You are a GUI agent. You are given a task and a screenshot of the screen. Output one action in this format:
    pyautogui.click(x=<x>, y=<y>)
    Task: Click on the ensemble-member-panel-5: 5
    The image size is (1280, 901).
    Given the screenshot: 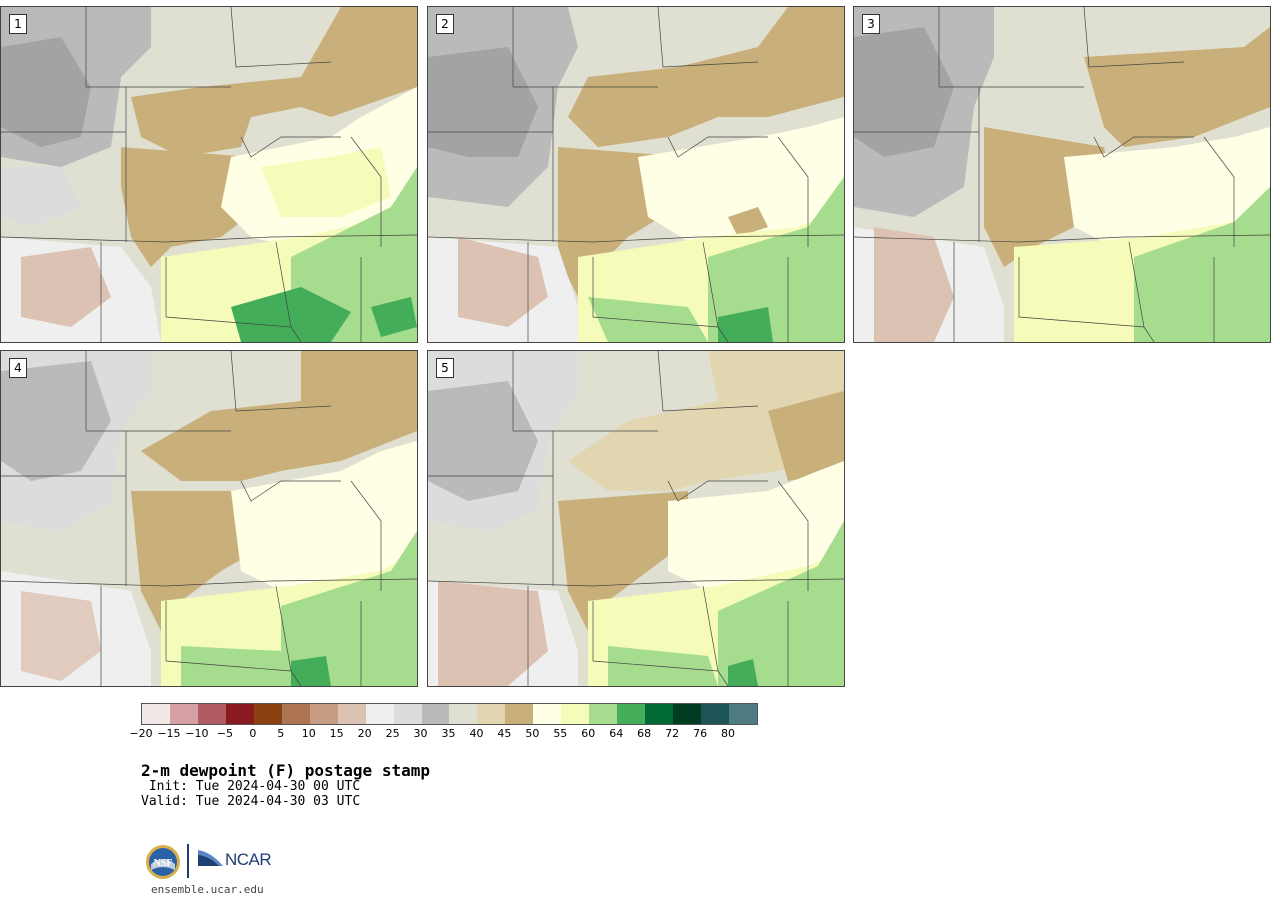 What is the action you would take?
    pyautogui.click(x=636, y=518)
    